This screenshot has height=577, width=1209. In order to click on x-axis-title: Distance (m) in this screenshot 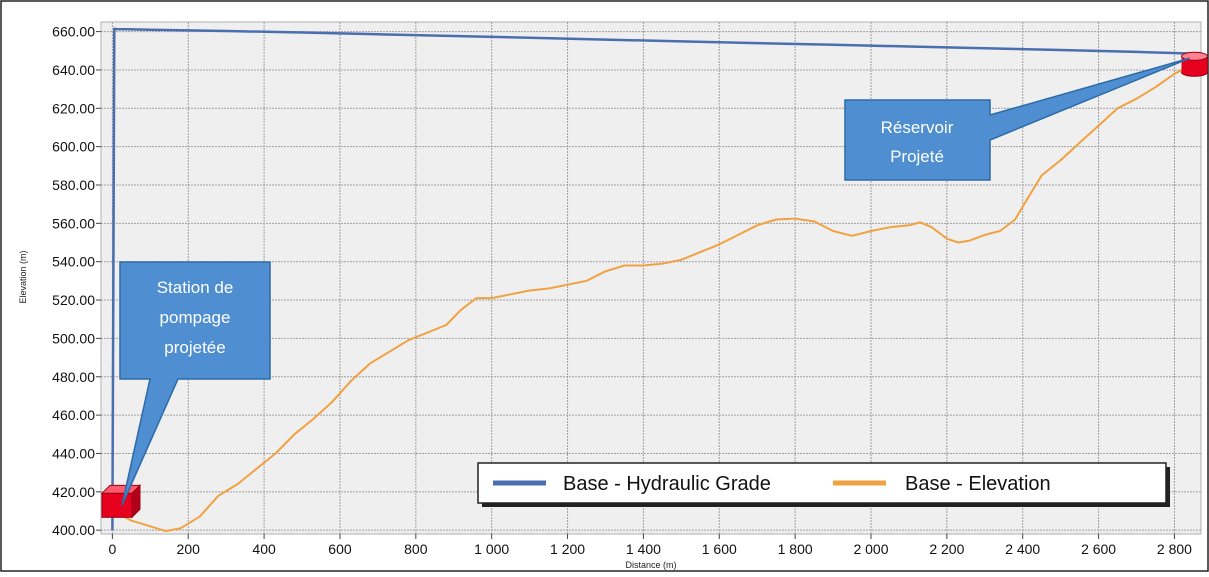, I will do `click(650, 565)`.